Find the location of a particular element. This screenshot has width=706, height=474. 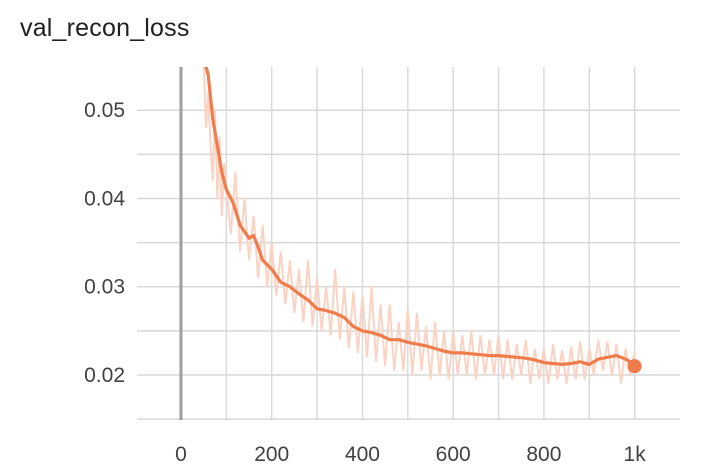

y-tick-label: 0.04 is located at coordinates (104, 198).